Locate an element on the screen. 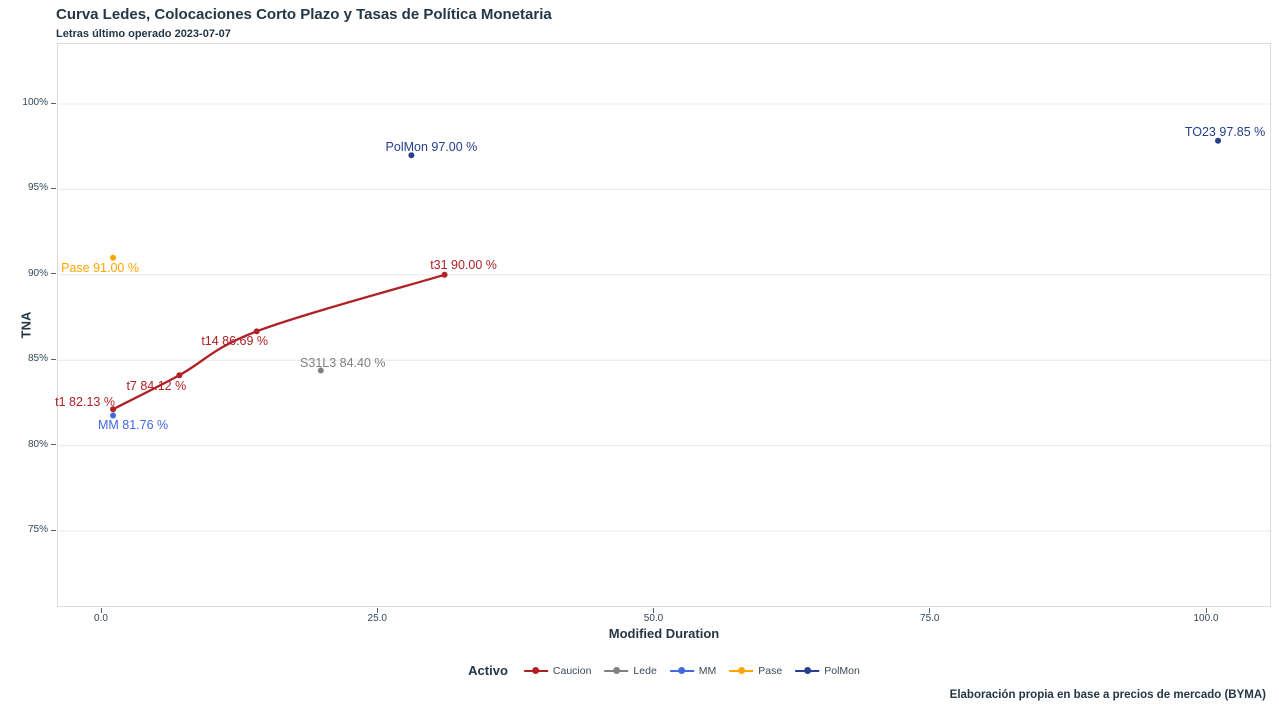 This screenshot has width=1279, height=711. y-axis-title: TNA is located at coordinates (26, 325).